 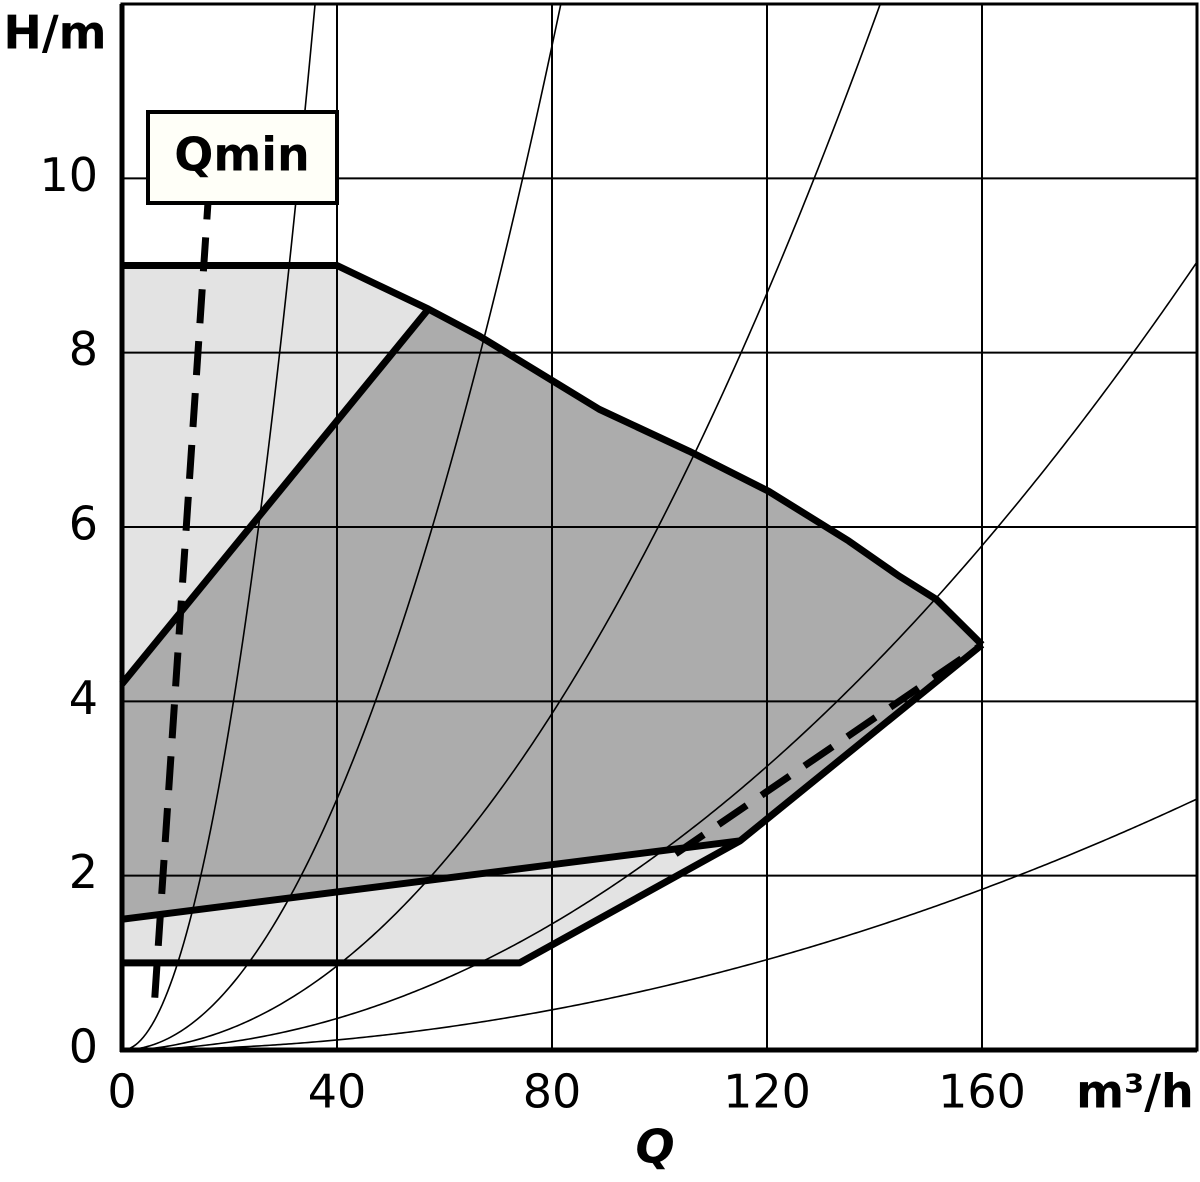 What do you see at coordinates (337, 1092) in the screenshot?
I see `x-tick-label: 40` at bounding box center [337, 1092].